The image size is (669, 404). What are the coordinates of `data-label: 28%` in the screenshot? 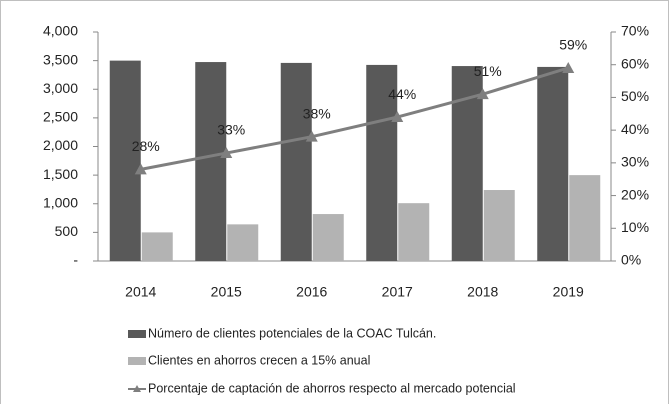 It's located at (146, 146).